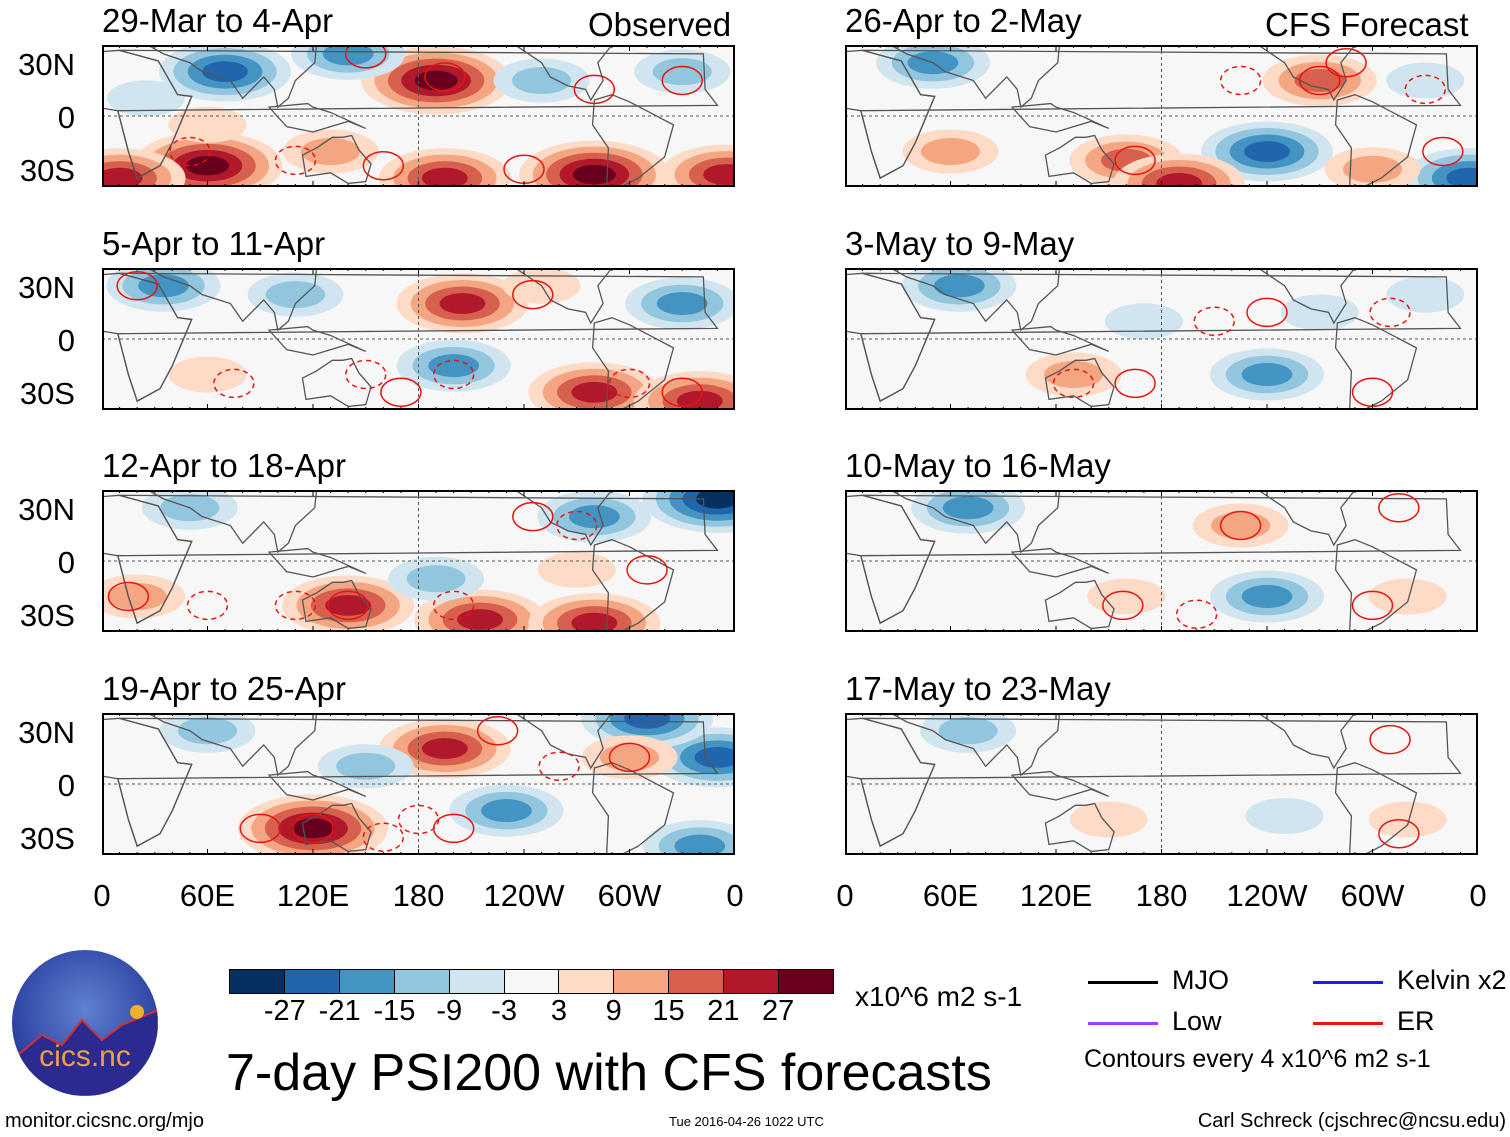 The height and width of the screenshot is (1137, 1510). Describe the element at coordinates (1351, 1121) in the screenshot. I see `footer-author: Carl Schreck (cjschrec@ncsu.edu)` at that location.